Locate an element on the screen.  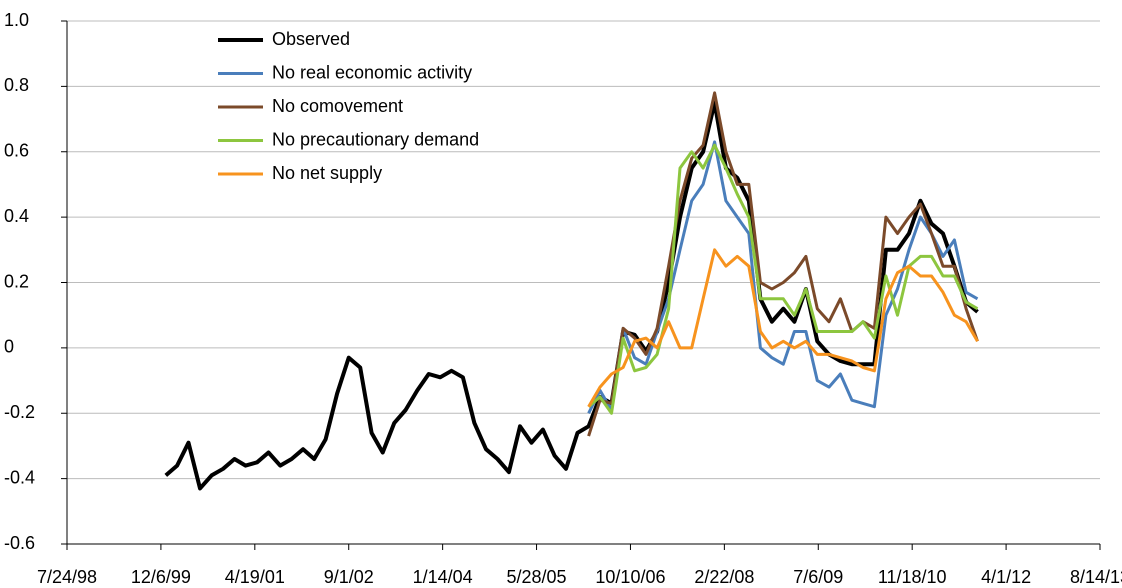
y-tick-label: -0.4 is located at coordinates (19, 477).